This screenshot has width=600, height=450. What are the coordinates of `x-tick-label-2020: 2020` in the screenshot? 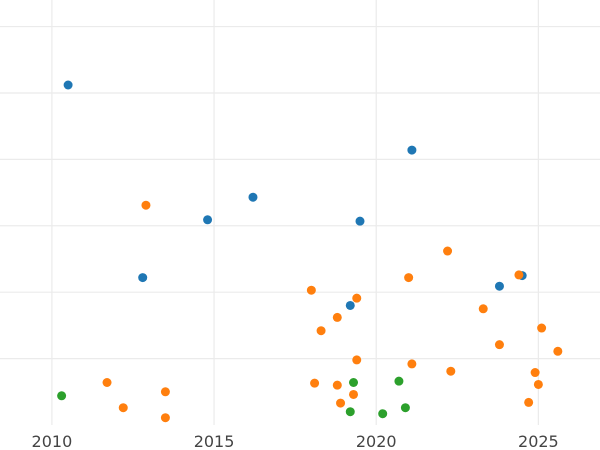 It's located at (376, 441).